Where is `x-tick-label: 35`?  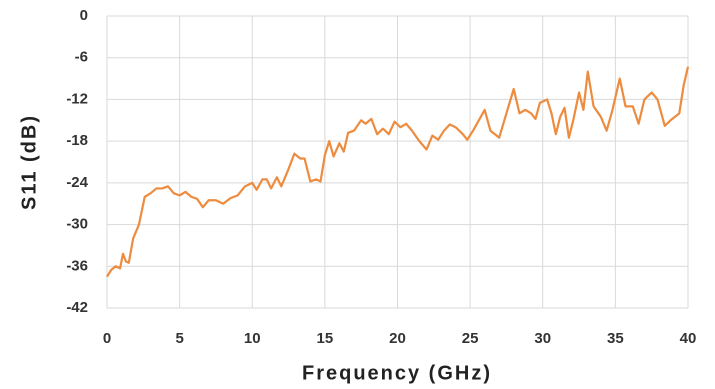
x-tick-label: 35 is located at coordinates (615, 338).